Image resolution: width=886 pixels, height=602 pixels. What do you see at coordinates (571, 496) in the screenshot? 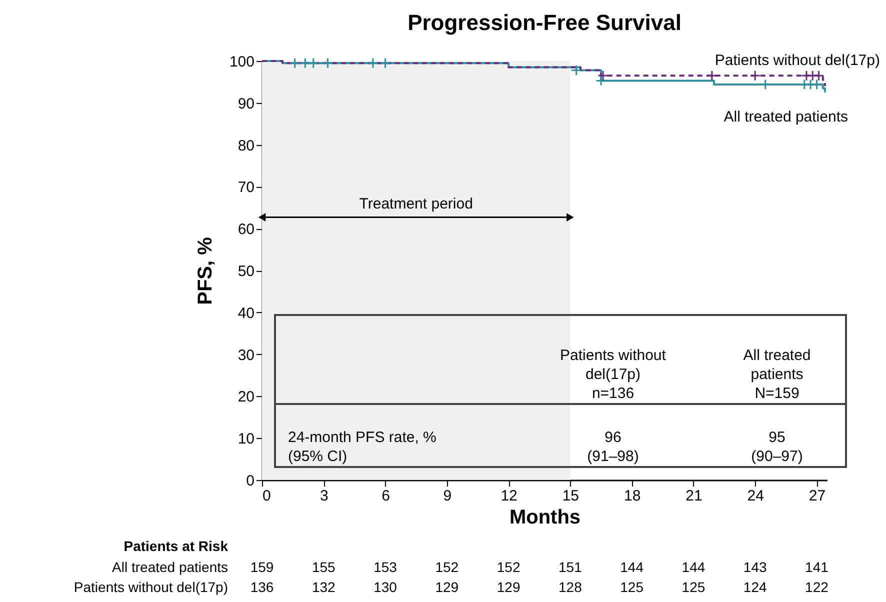
I see `x-tick-label: 15` at bounding box center [571, 496].